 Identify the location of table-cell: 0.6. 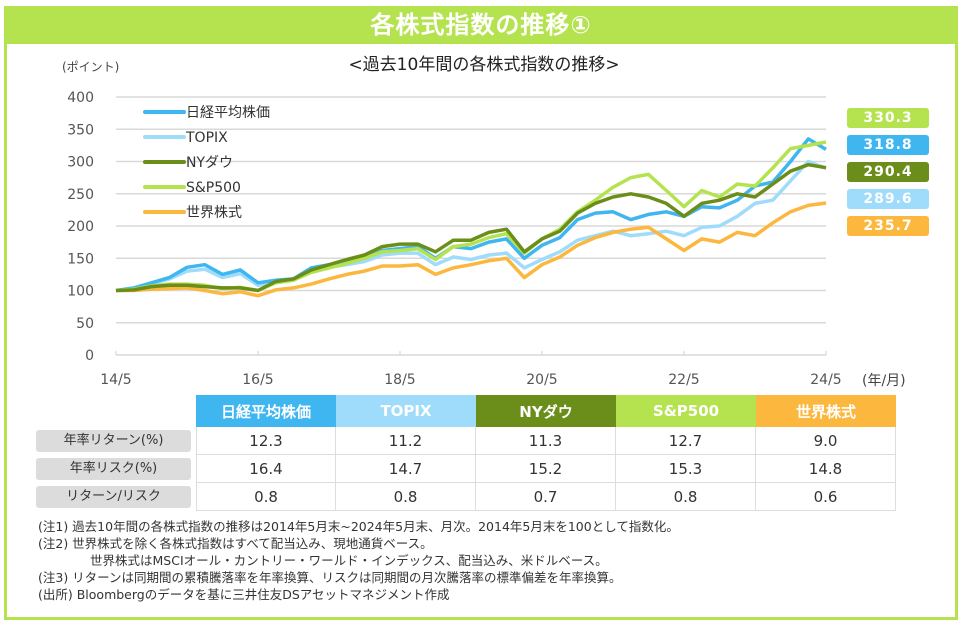
(826, 497).